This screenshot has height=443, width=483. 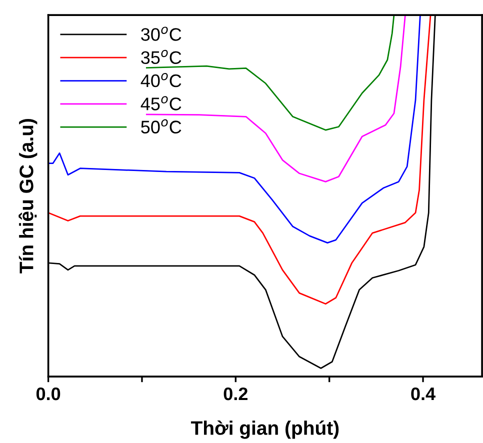 I want to click on x-axis-title: Thời gian (phút), so click(x=264, y=429).